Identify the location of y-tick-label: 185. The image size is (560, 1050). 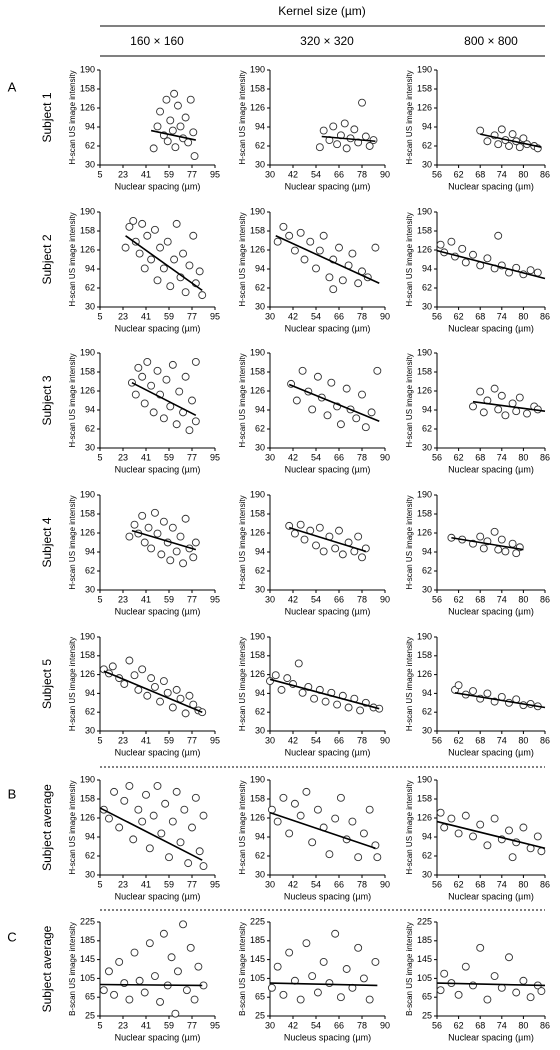
(424, 940).